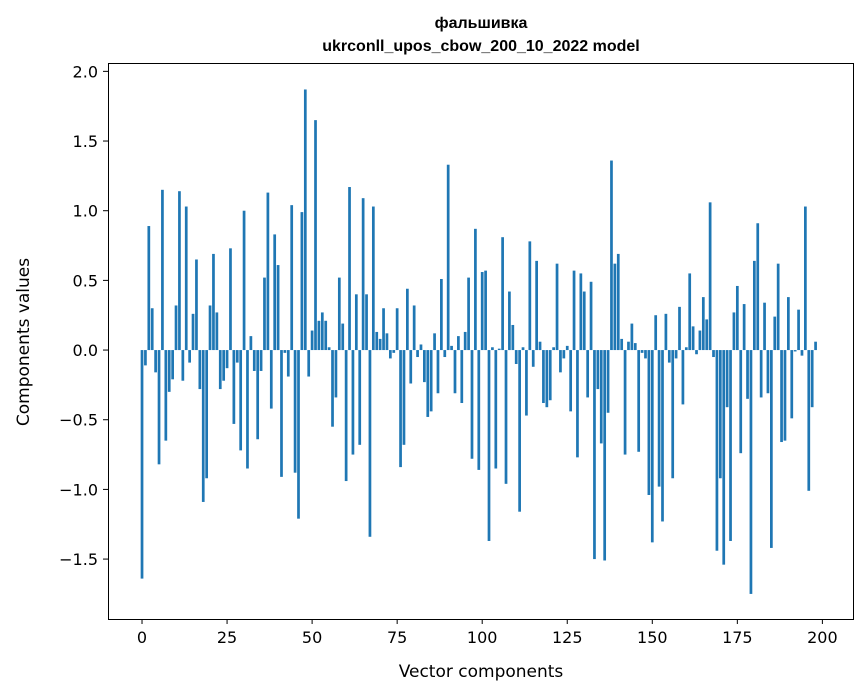  I want to click on x-tick-label: 150, so click(652, 637).